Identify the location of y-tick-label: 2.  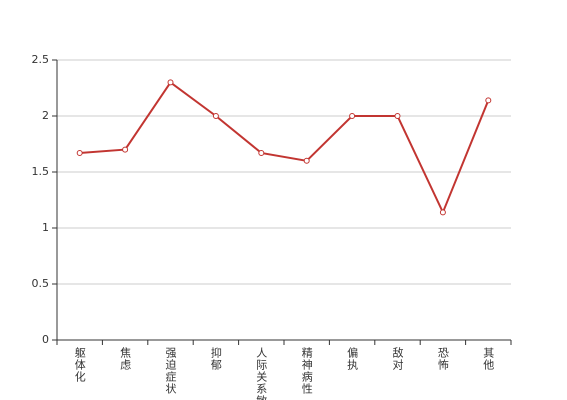
(45, 115).